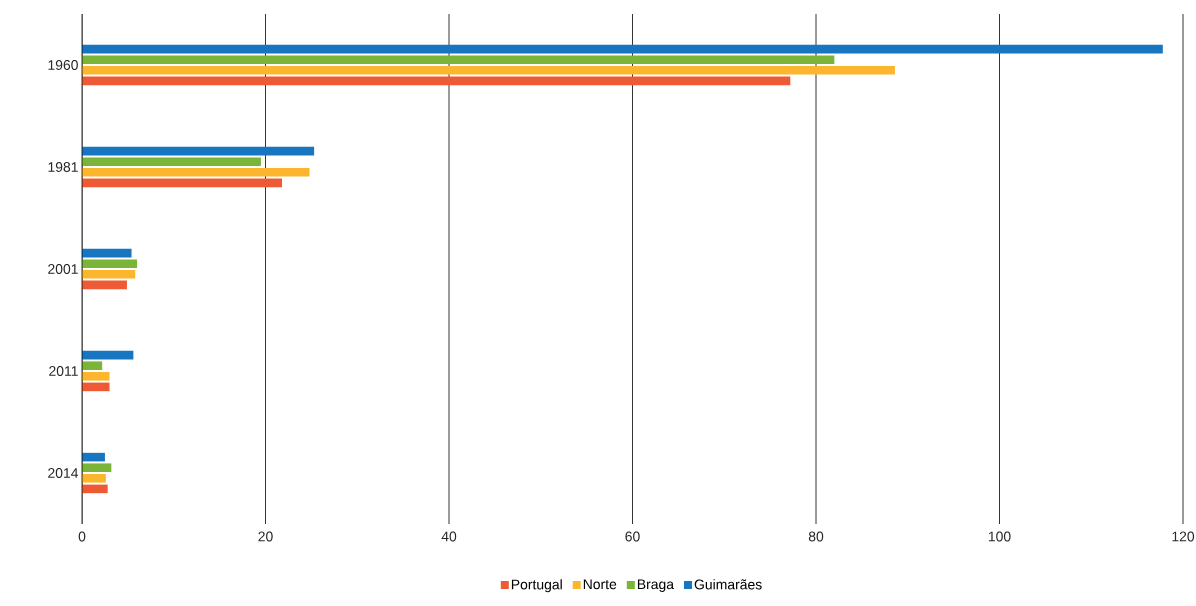  I want to click on legend-label: Guimarães, so click(728, 584).